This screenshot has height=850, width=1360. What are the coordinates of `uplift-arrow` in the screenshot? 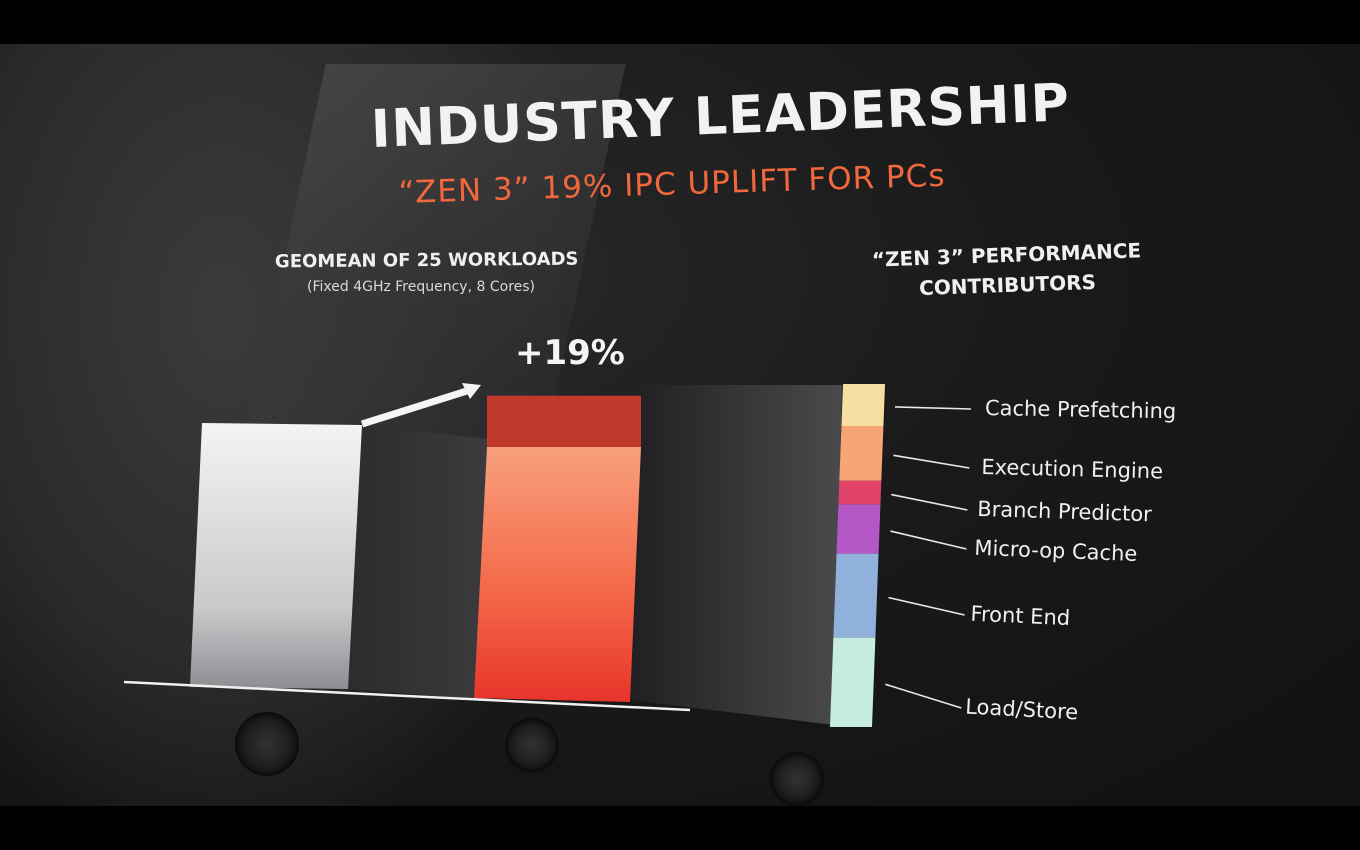 It's located at (416, 407).